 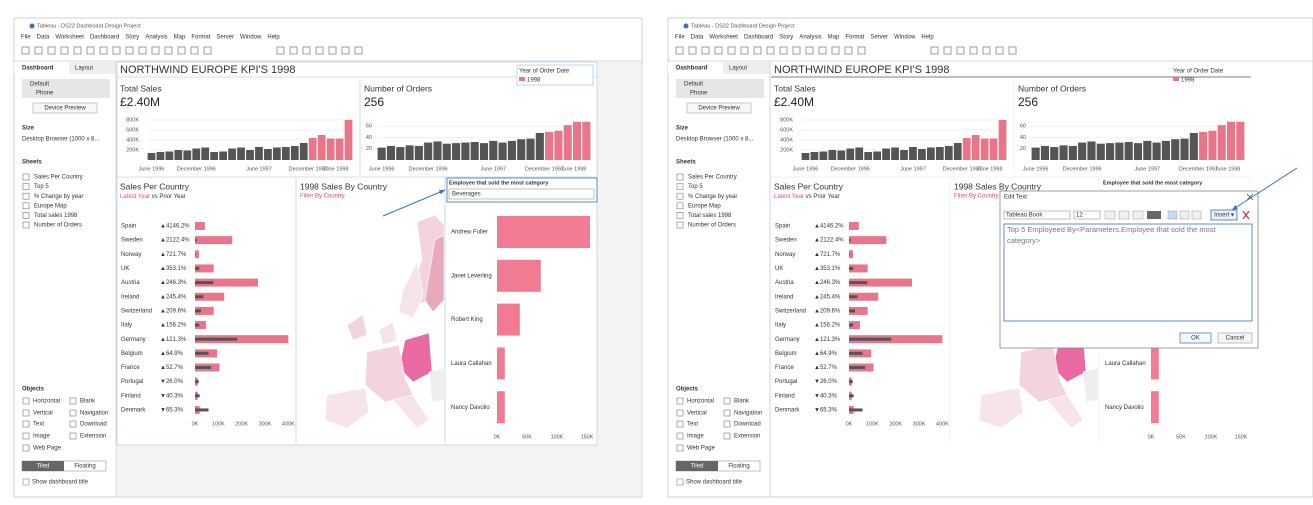 I want to click on ok-button, so click(x=1195, y=338).